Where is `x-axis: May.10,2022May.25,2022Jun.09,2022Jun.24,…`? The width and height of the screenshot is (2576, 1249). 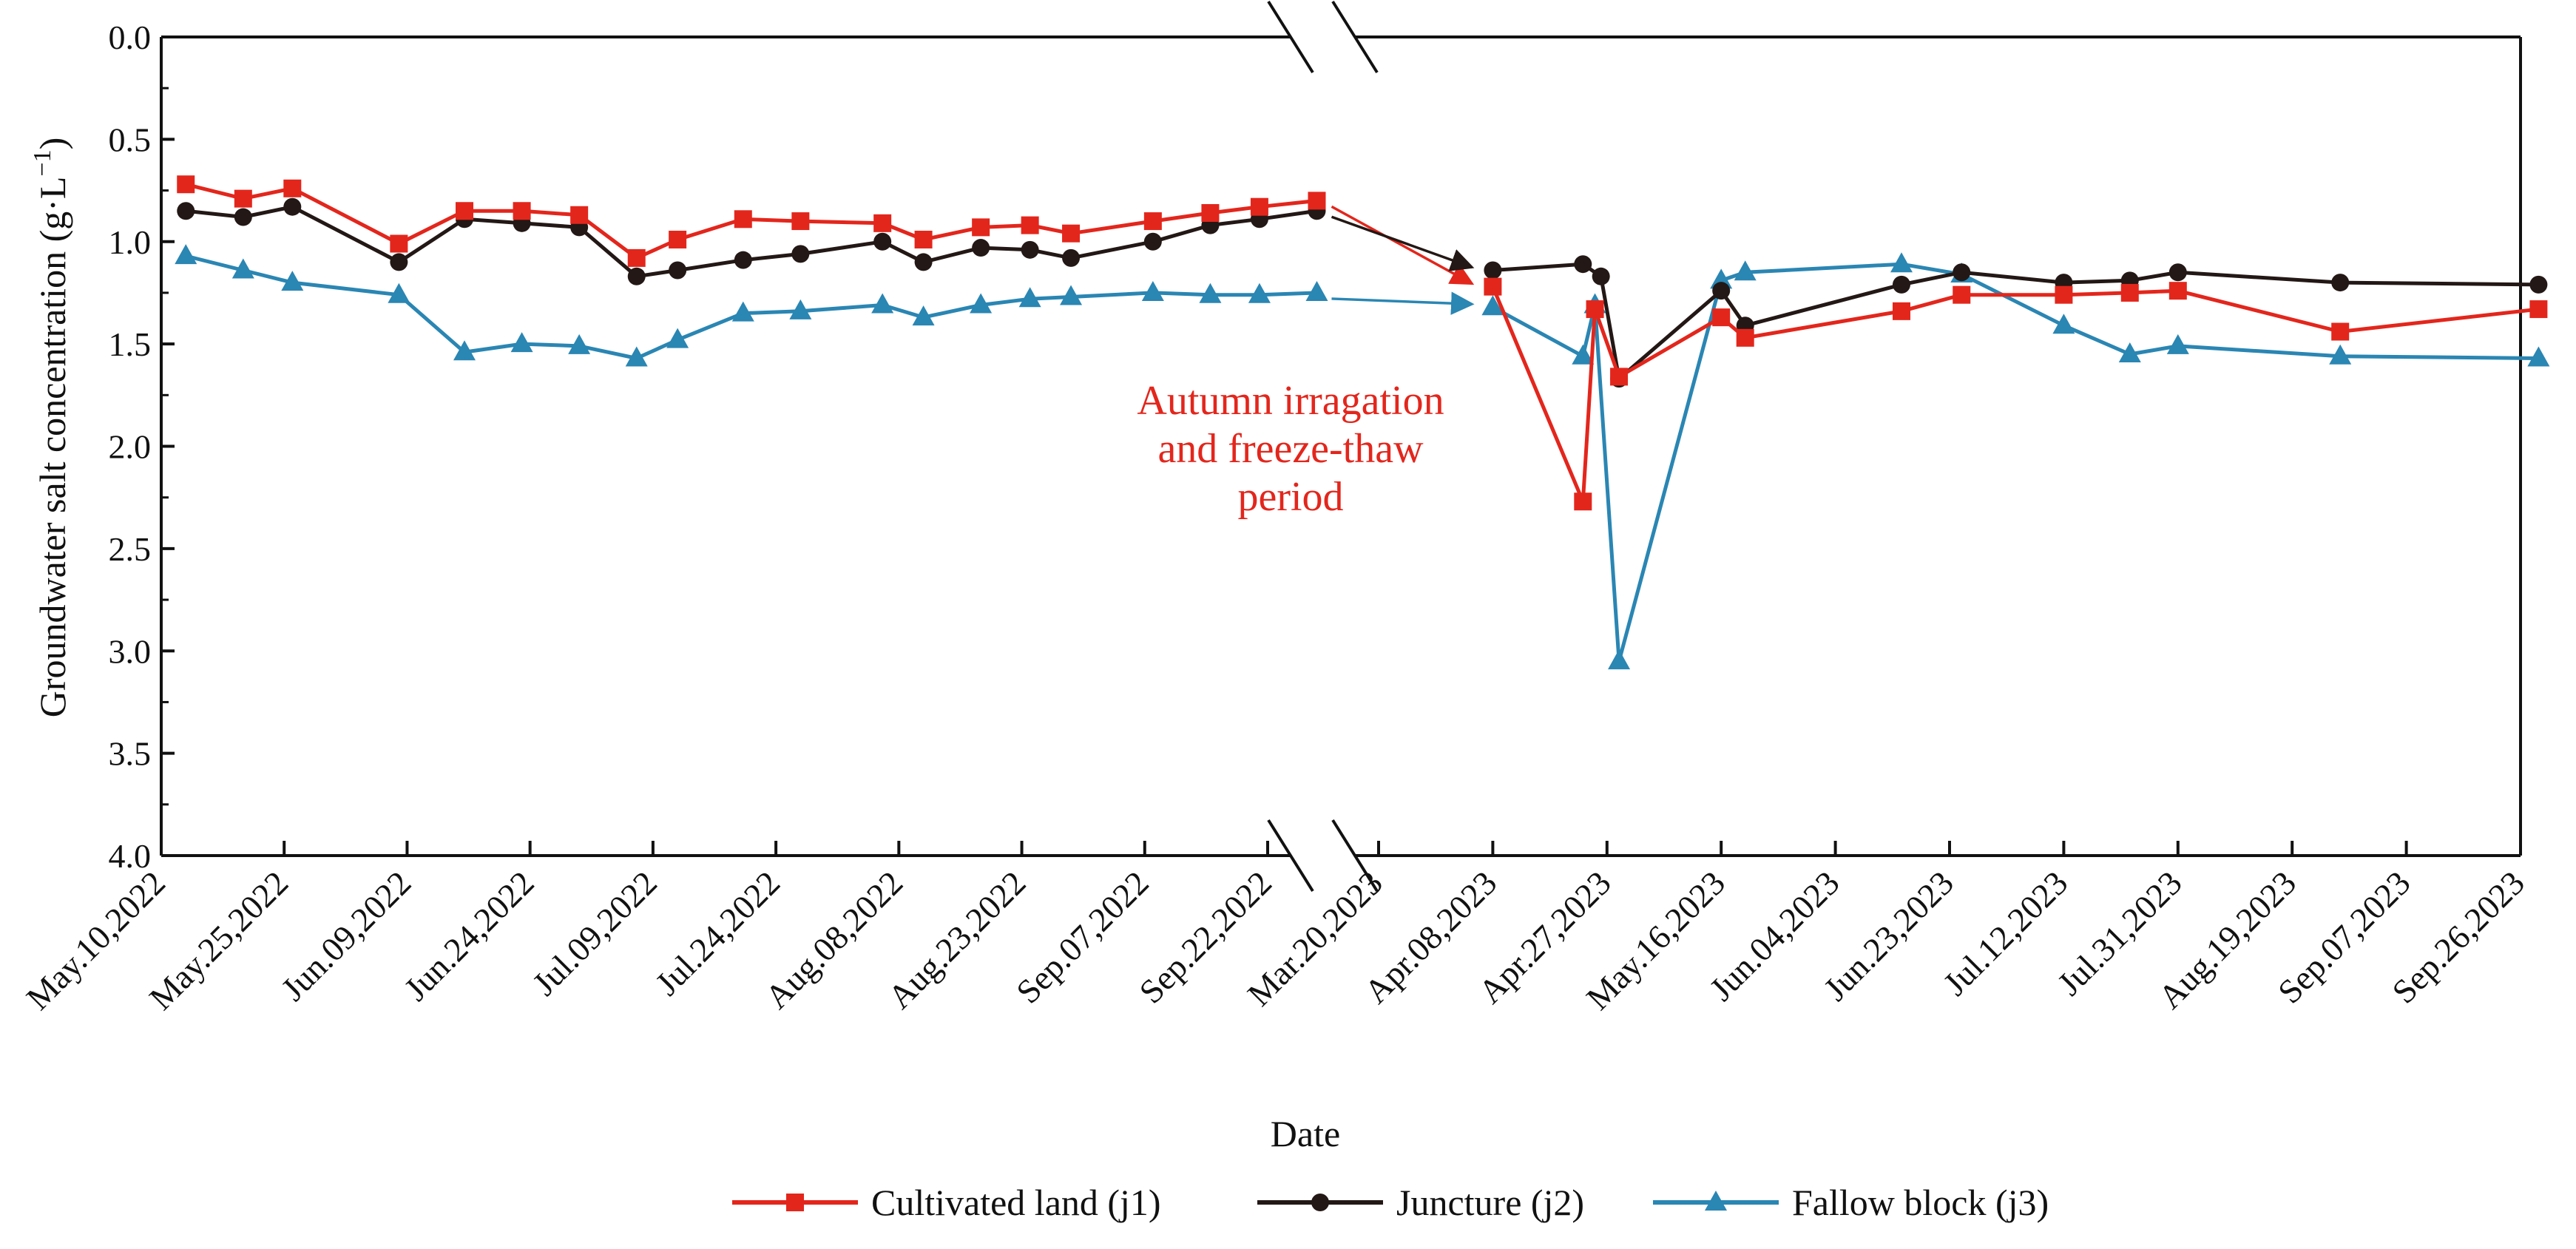 x-axis: May.10,2022May.25,2022Jun.09,2022Jun.24,… is located at coordinates (1275, 929).